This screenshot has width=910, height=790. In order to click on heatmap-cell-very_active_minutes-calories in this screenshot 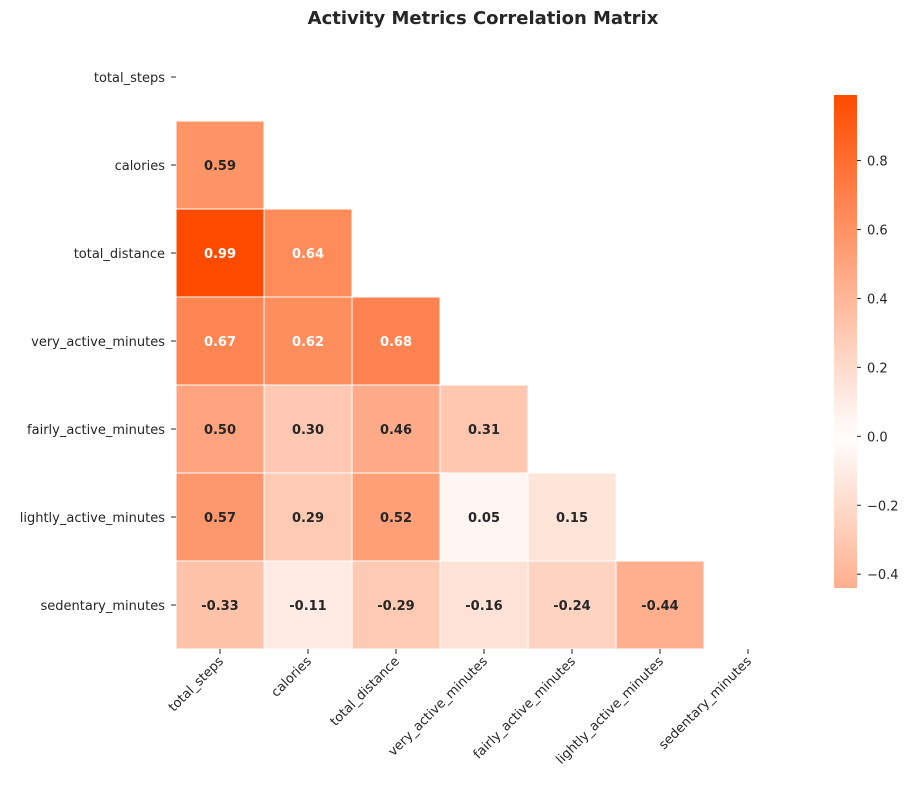, I will do `click(308, 341)`.